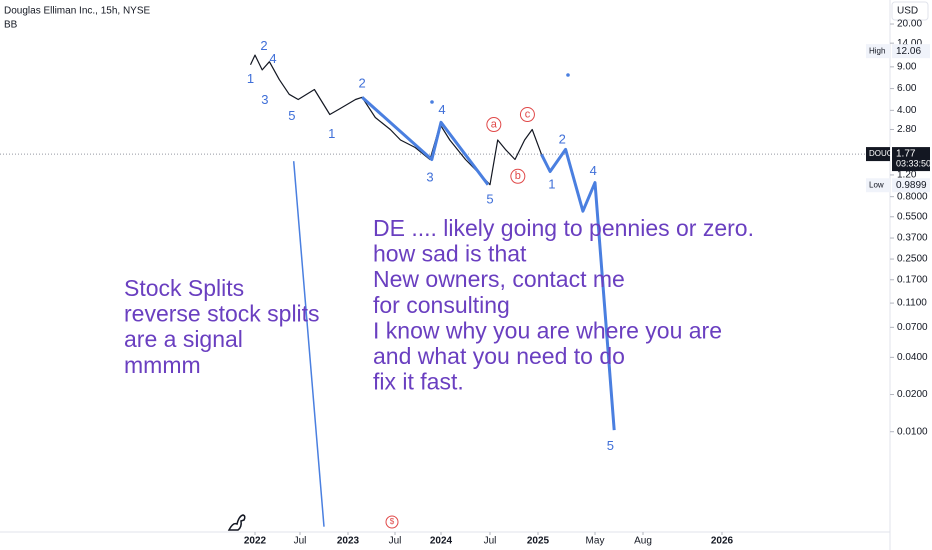 The height and width of the screenshot is (550, 932). I want to click on price-tag-name-text: Low, so click(876, 184).